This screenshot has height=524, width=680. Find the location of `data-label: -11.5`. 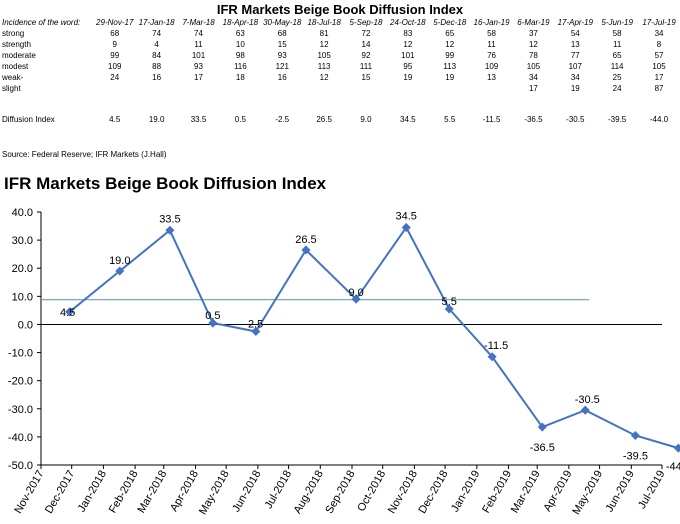

data-label: -11.5 is located at coordinates (496, 346).